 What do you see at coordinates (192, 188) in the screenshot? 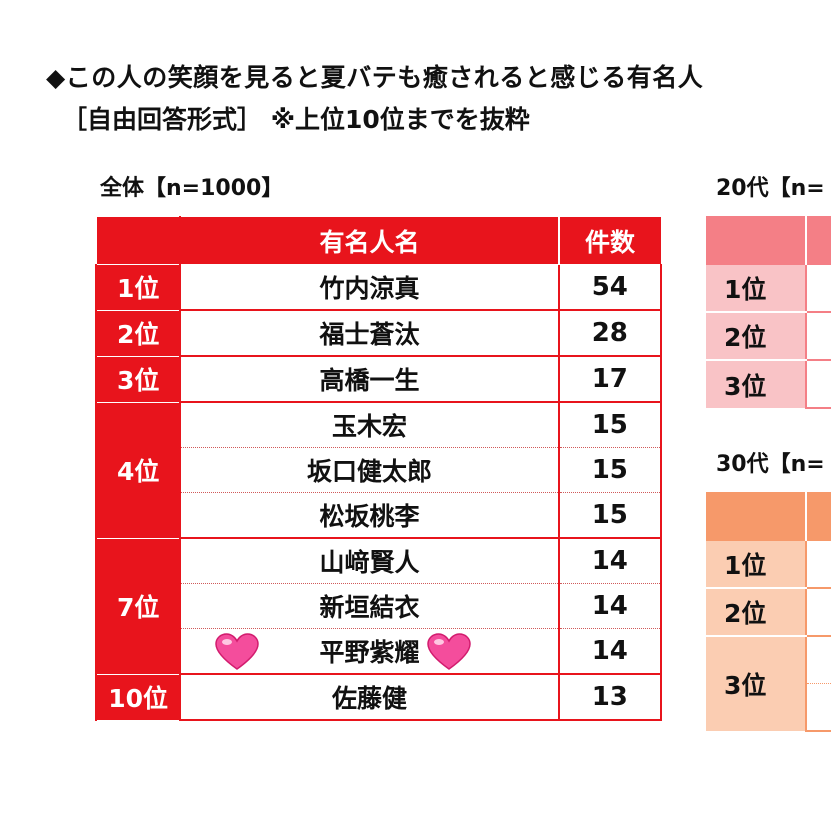
I see `table-title-overall: 全体【n=1000】` at bounding box center [192, 188].